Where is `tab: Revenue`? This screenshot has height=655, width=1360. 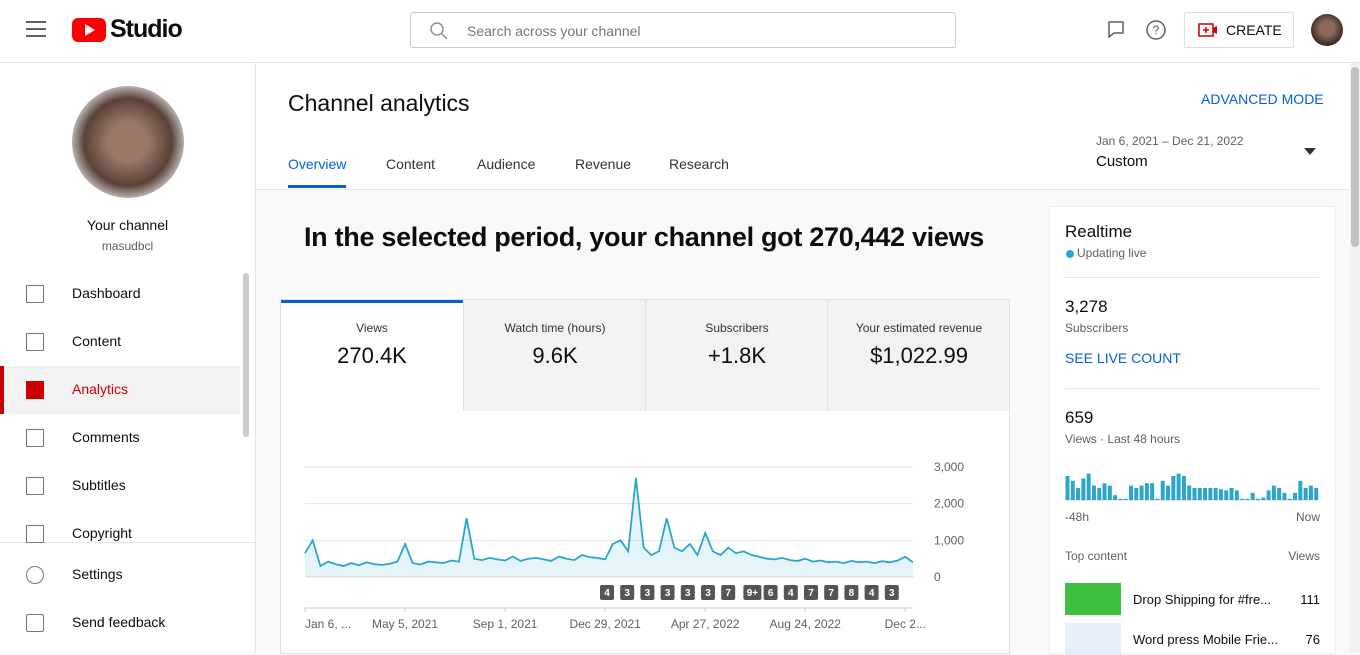 tab: Revenue is located at coordinates (603, 164).